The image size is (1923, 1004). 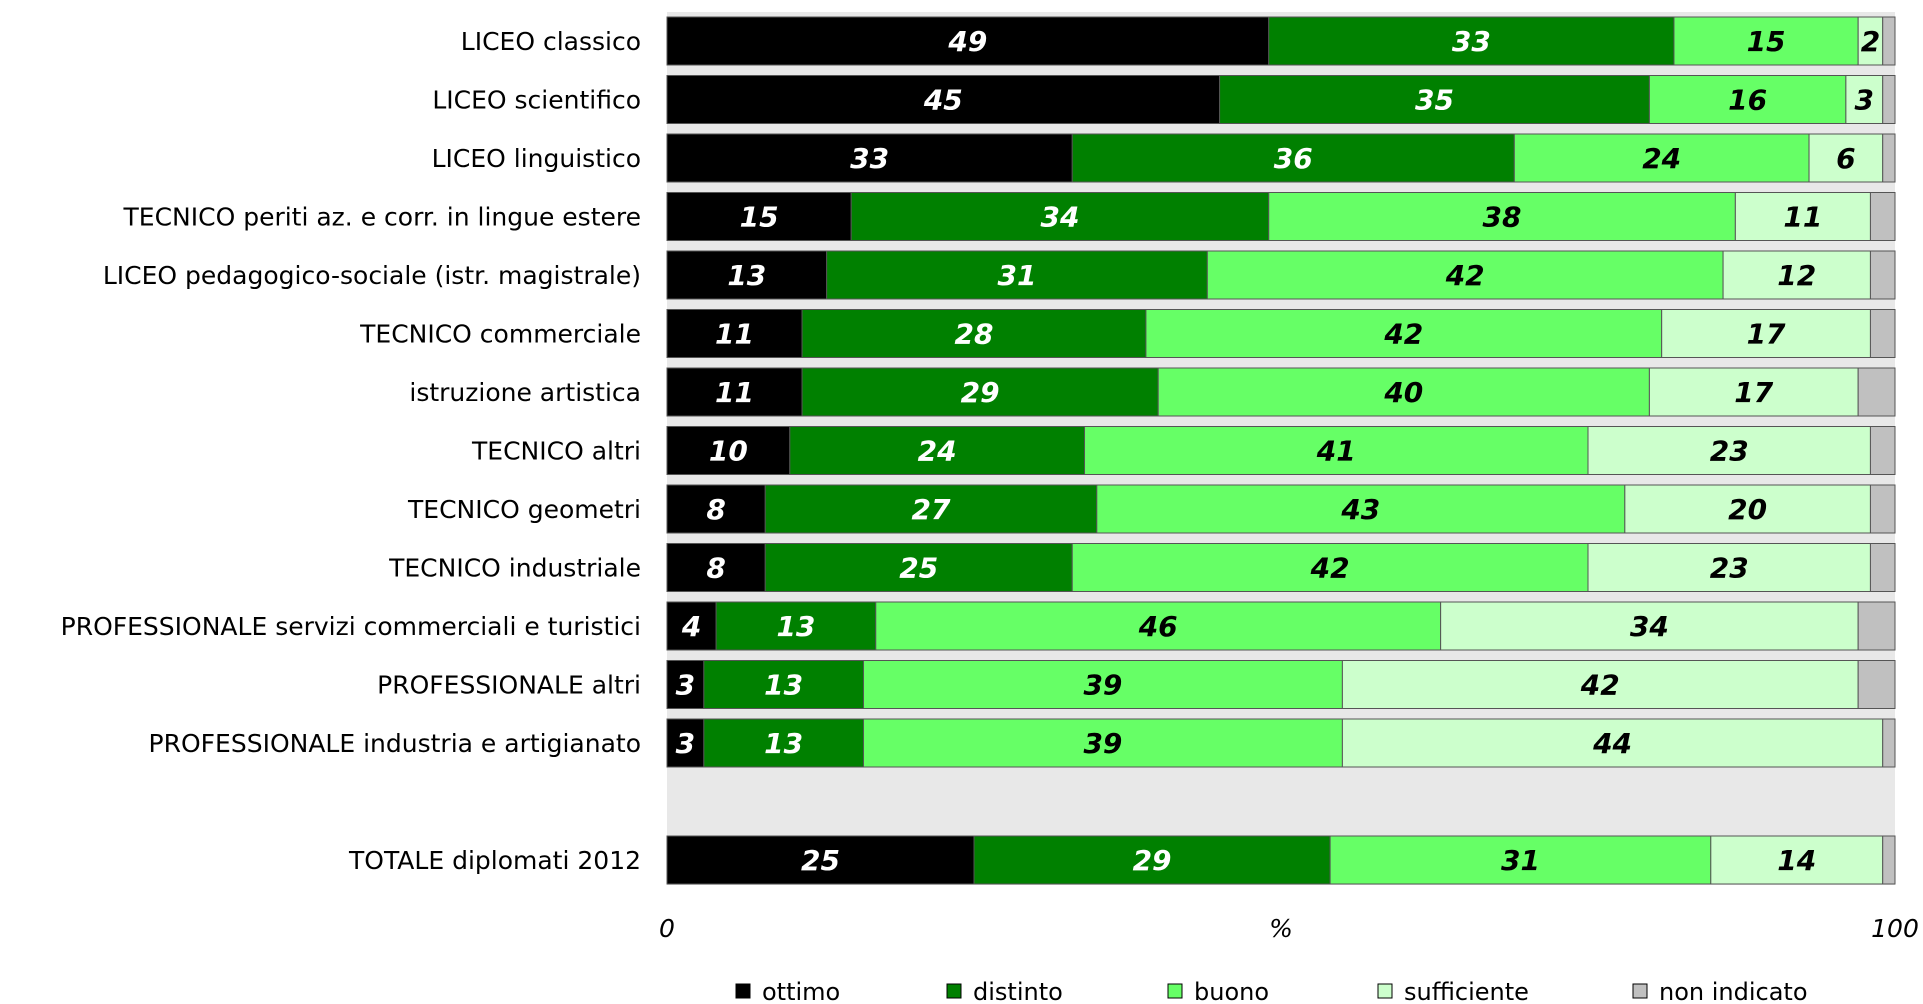 What do you see at coordinates (1403, 392) in the screenshot?
I see `data-label: 40` at bounding box center [1403, 392].